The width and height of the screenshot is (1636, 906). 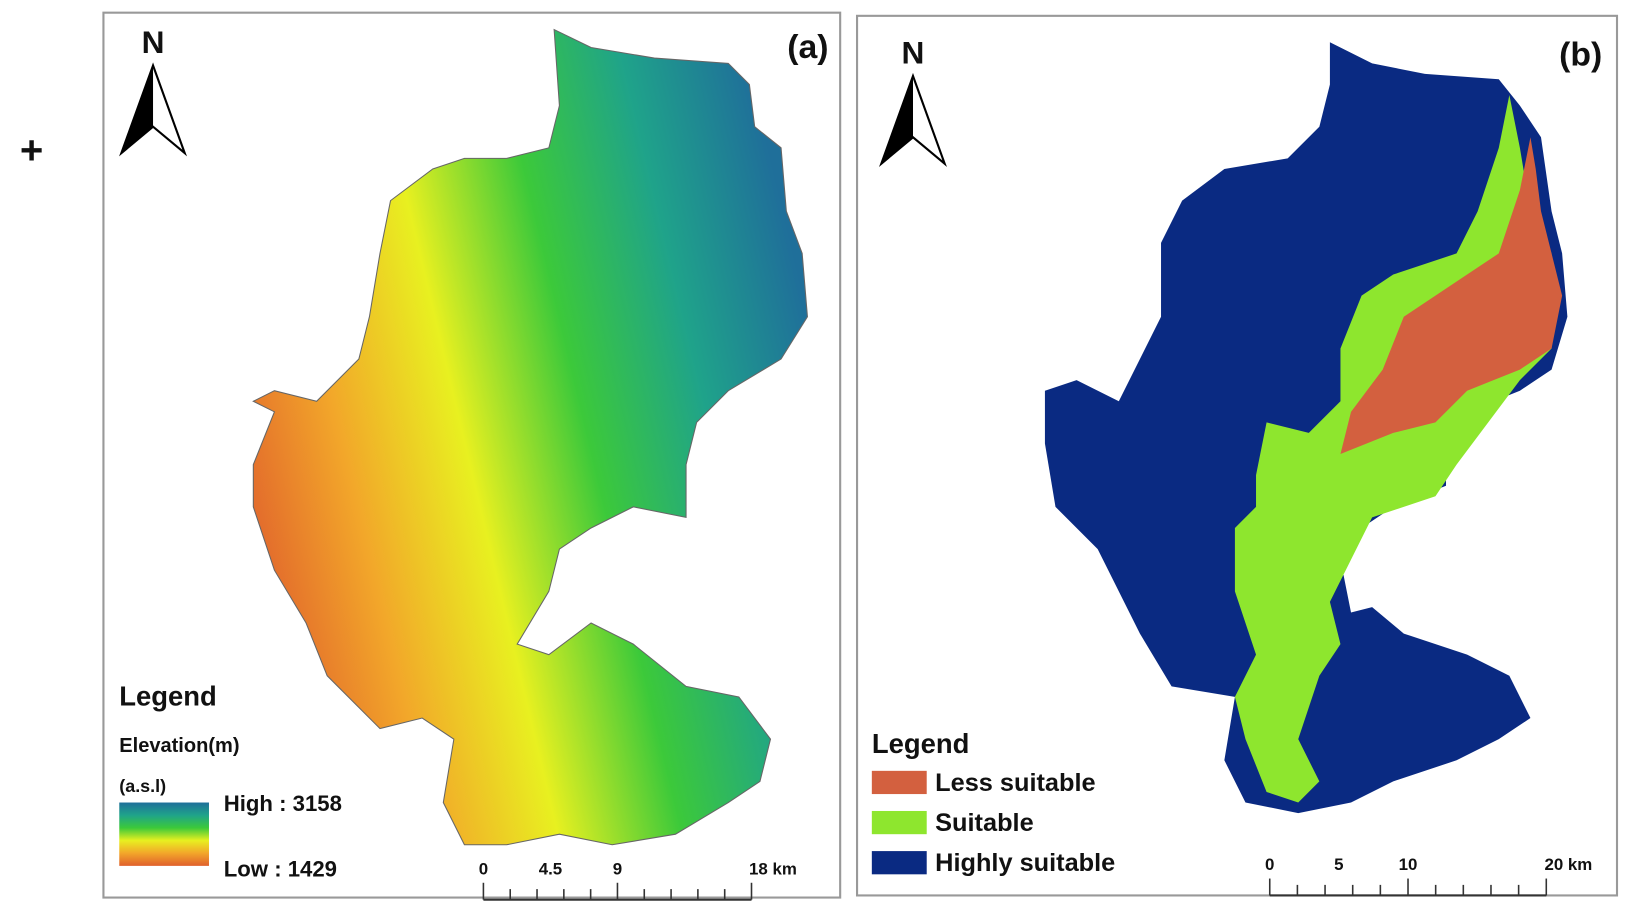 I want to click on panel-label: (b), so click(x=1580, y=54).